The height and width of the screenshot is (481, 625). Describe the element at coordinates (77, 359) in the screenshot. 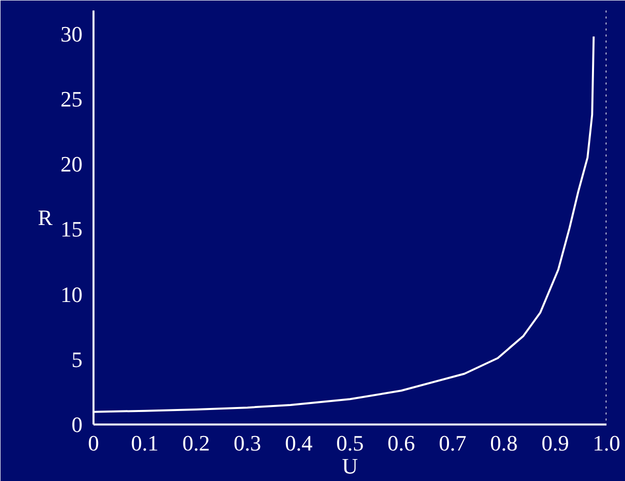

I see `y-tick-label: 5` at that location.